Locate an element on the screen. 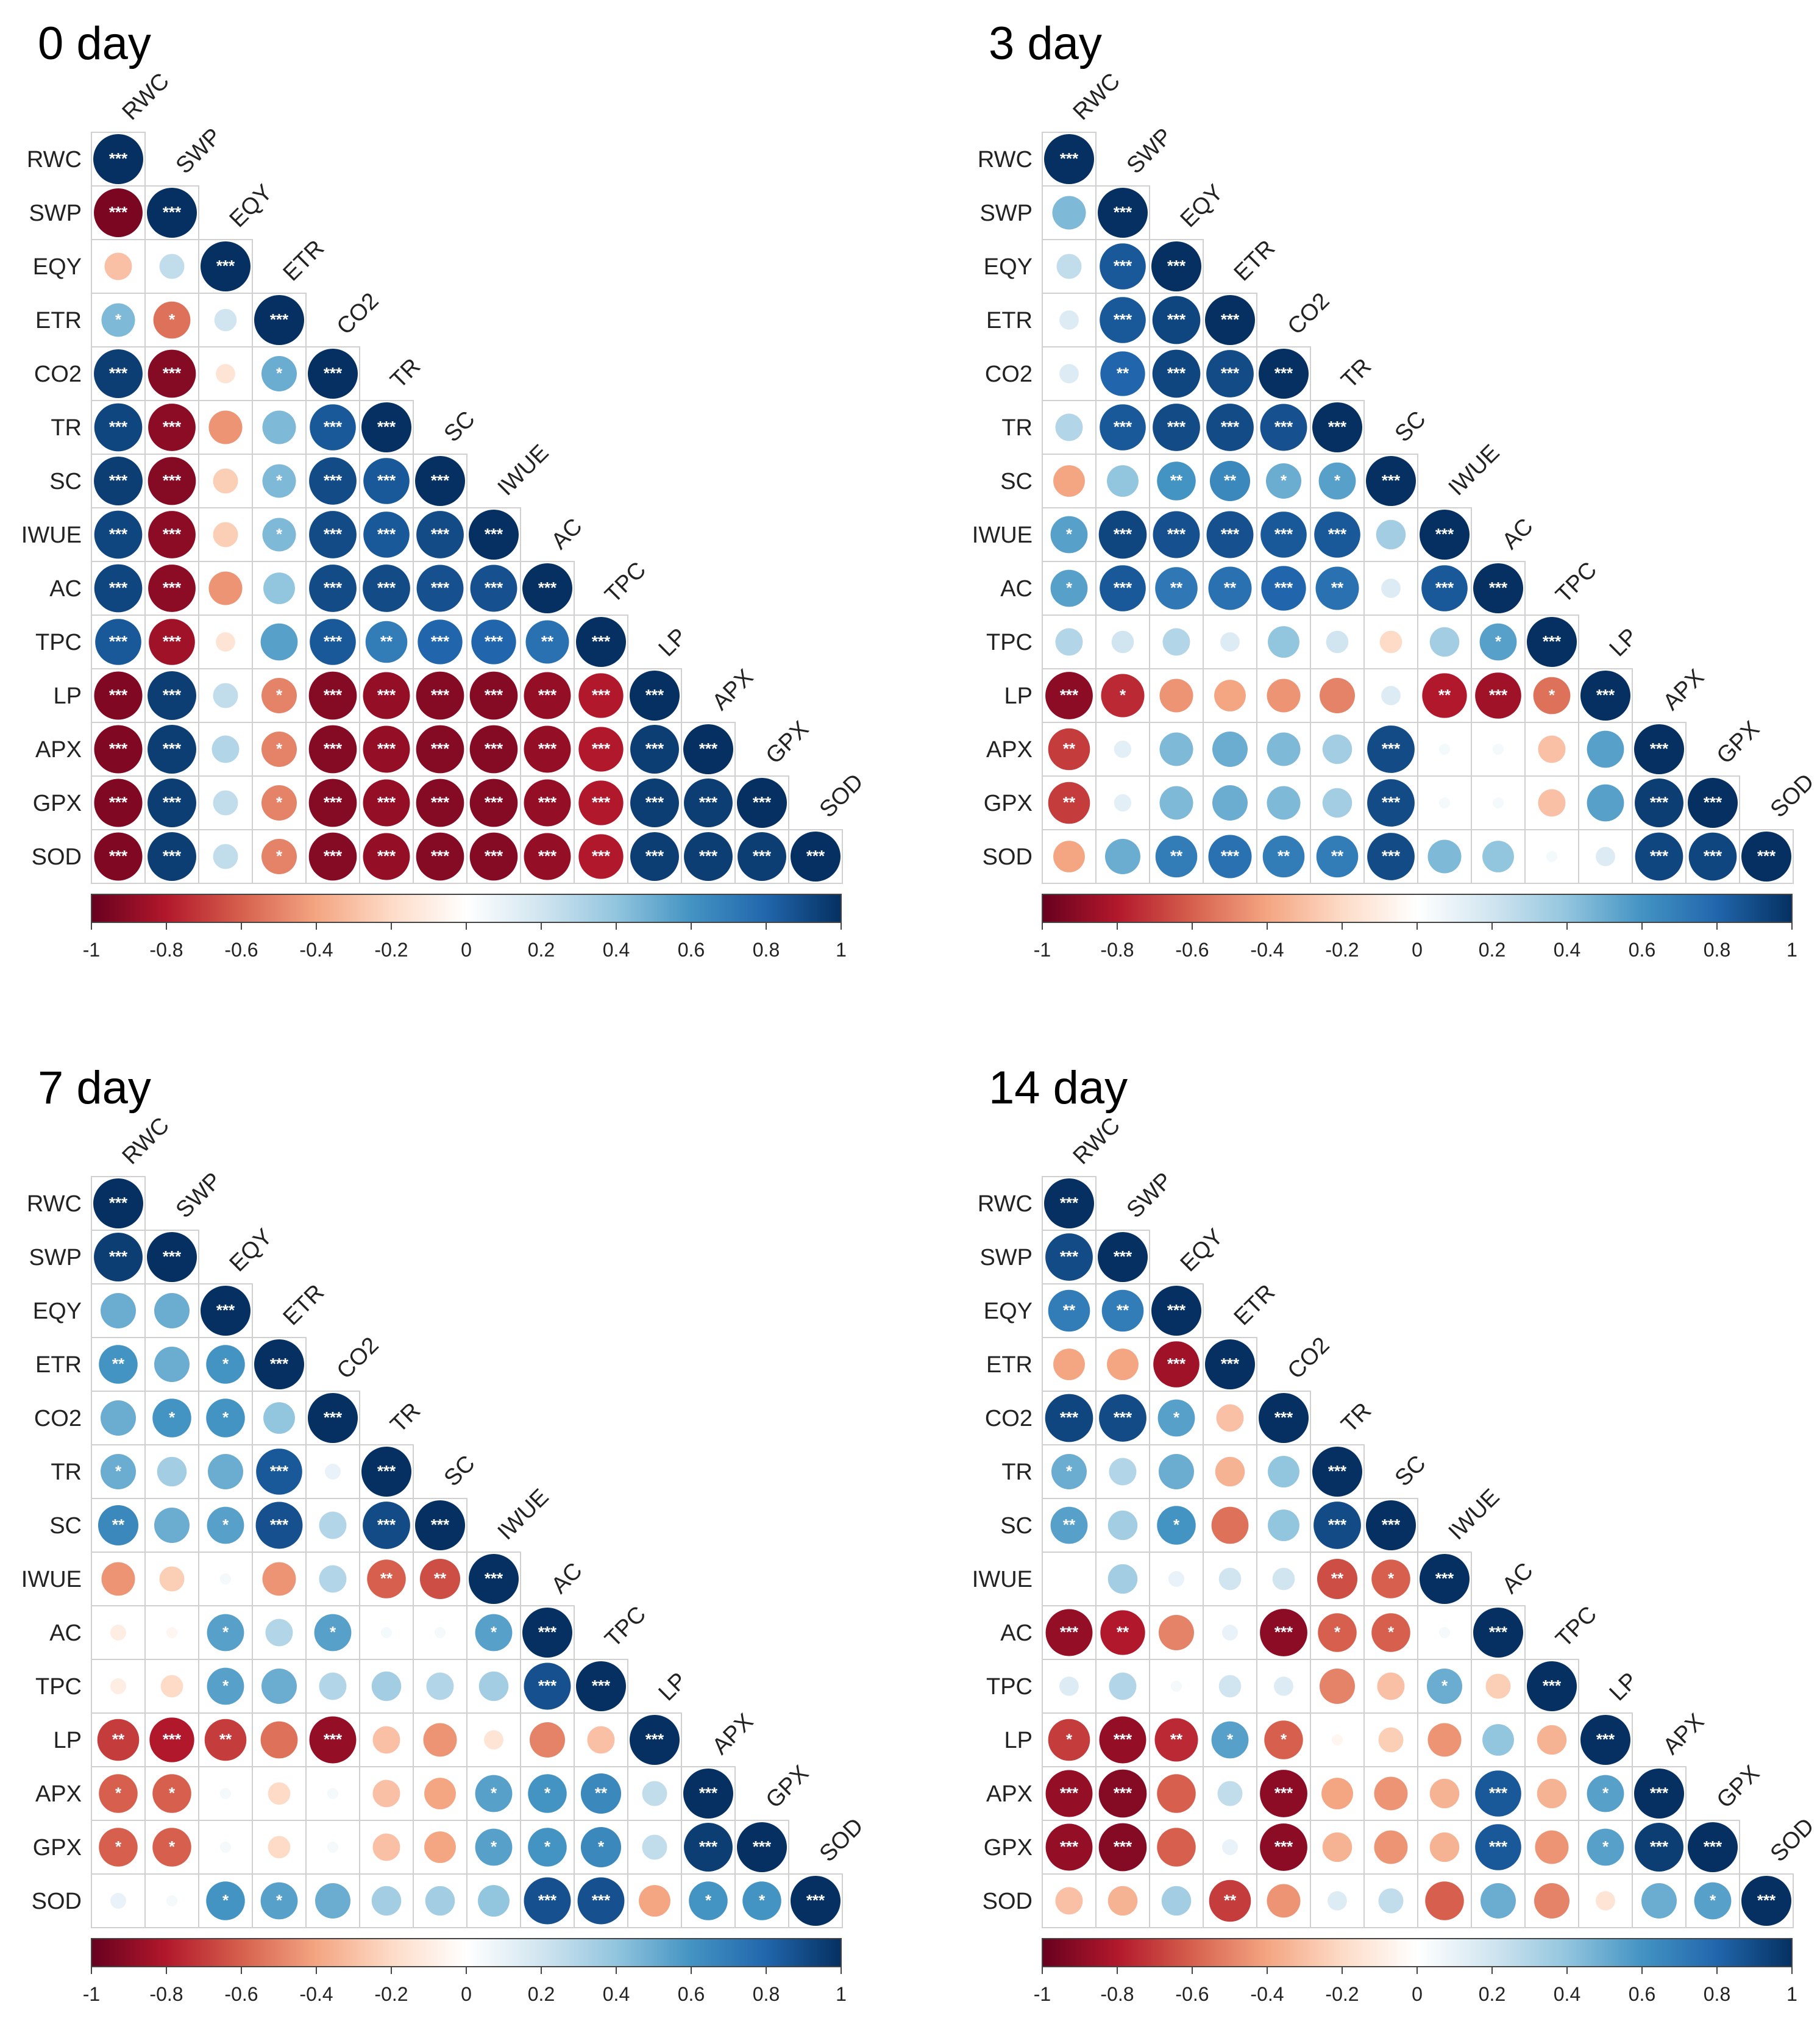 The width and height of the screenshot is (1820, 2038). corr-circle-AC-RWC is located at coordinates (1069, 588).